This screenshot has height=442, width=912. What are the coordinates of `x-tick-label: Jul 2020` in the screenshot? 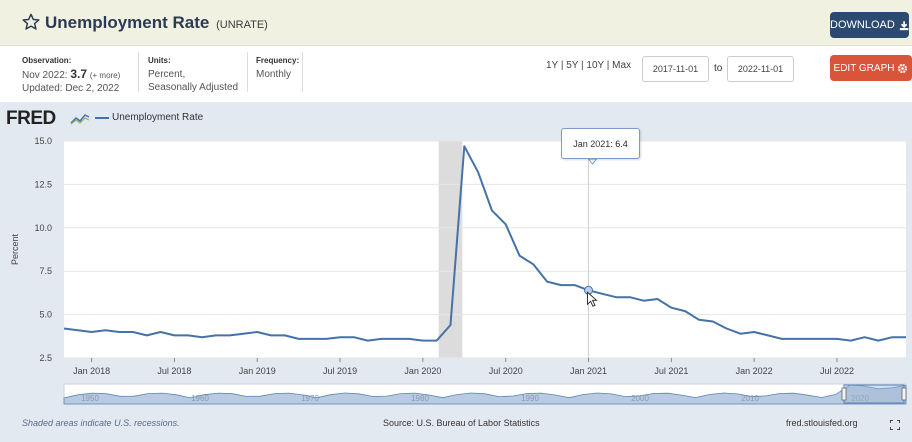 It's located at (506, 371).